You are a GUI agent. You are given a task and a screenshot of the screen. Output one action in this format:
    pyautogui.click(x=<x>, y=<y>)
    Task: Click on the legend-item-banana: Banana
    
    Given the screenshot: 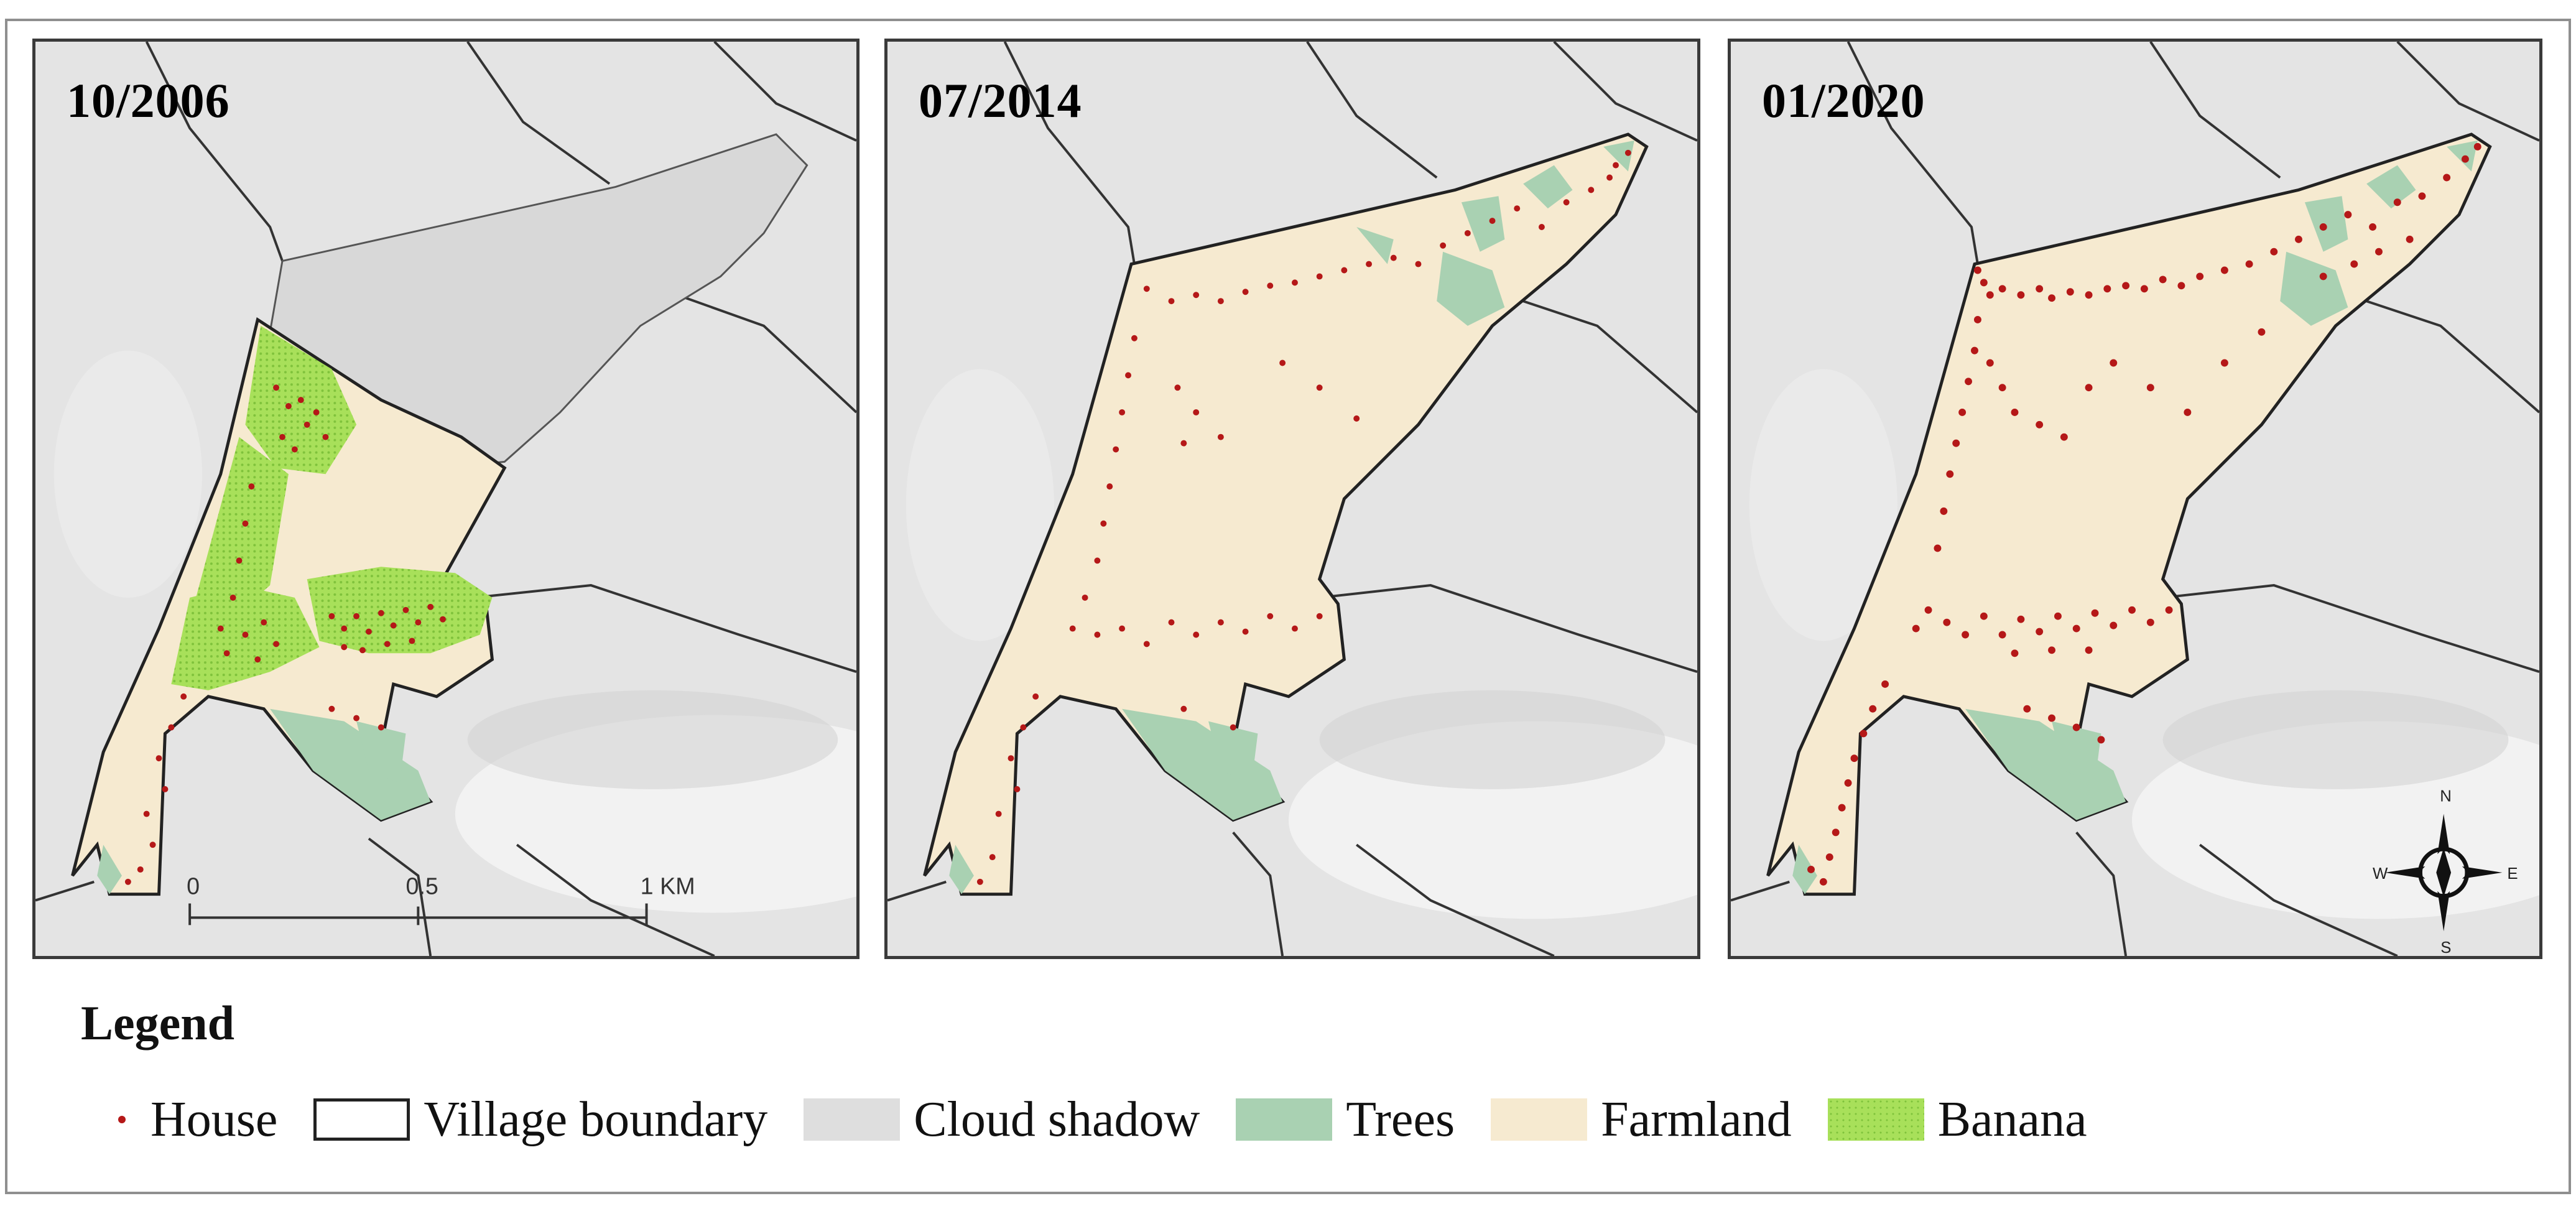 What is the action you would take?
    pyautogui.click(x=1957, y=1119)
    